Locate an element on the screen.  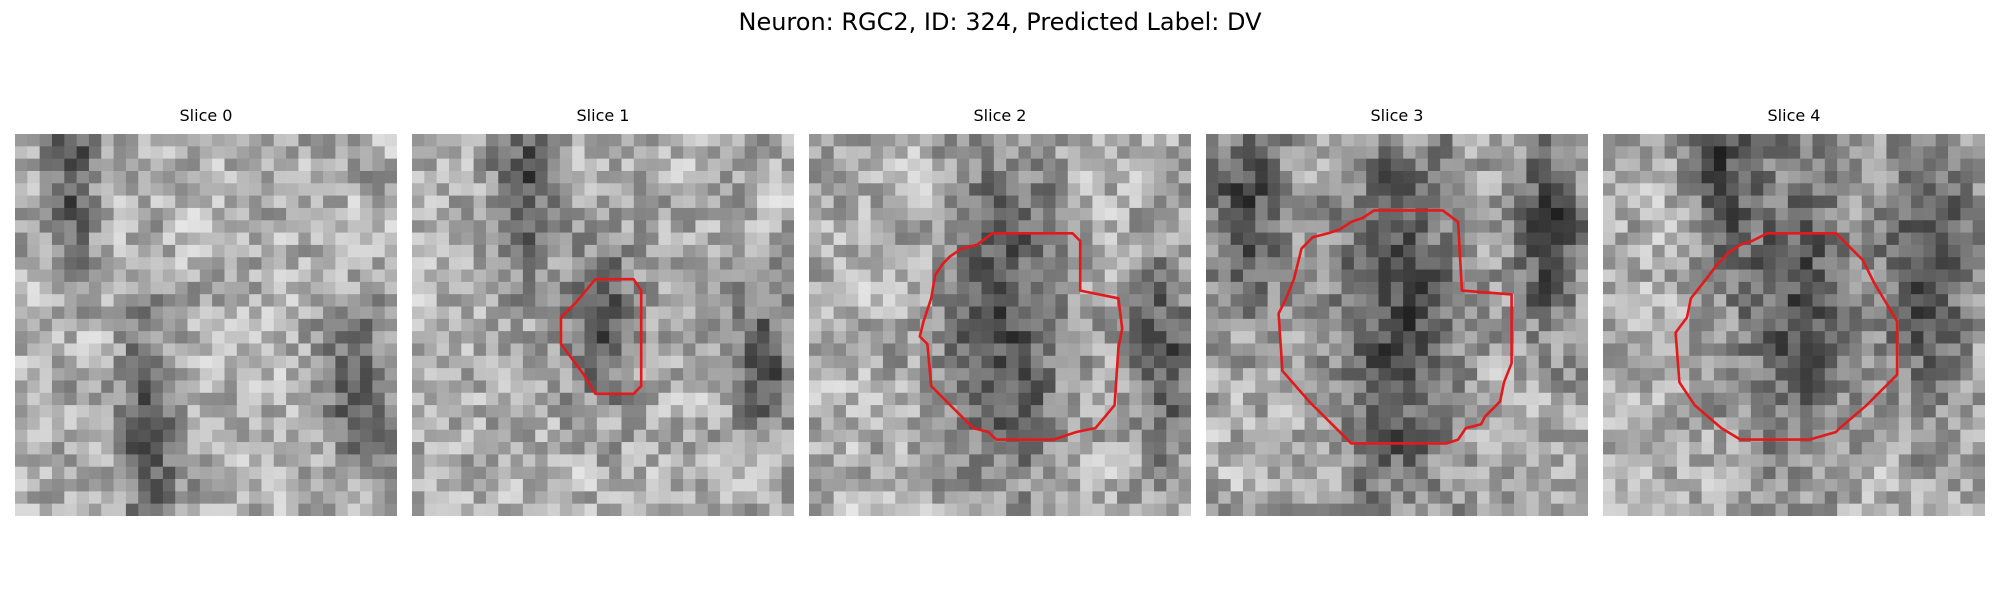
slice-title-2: Slice 2 is located at coordinates (1000, 115).